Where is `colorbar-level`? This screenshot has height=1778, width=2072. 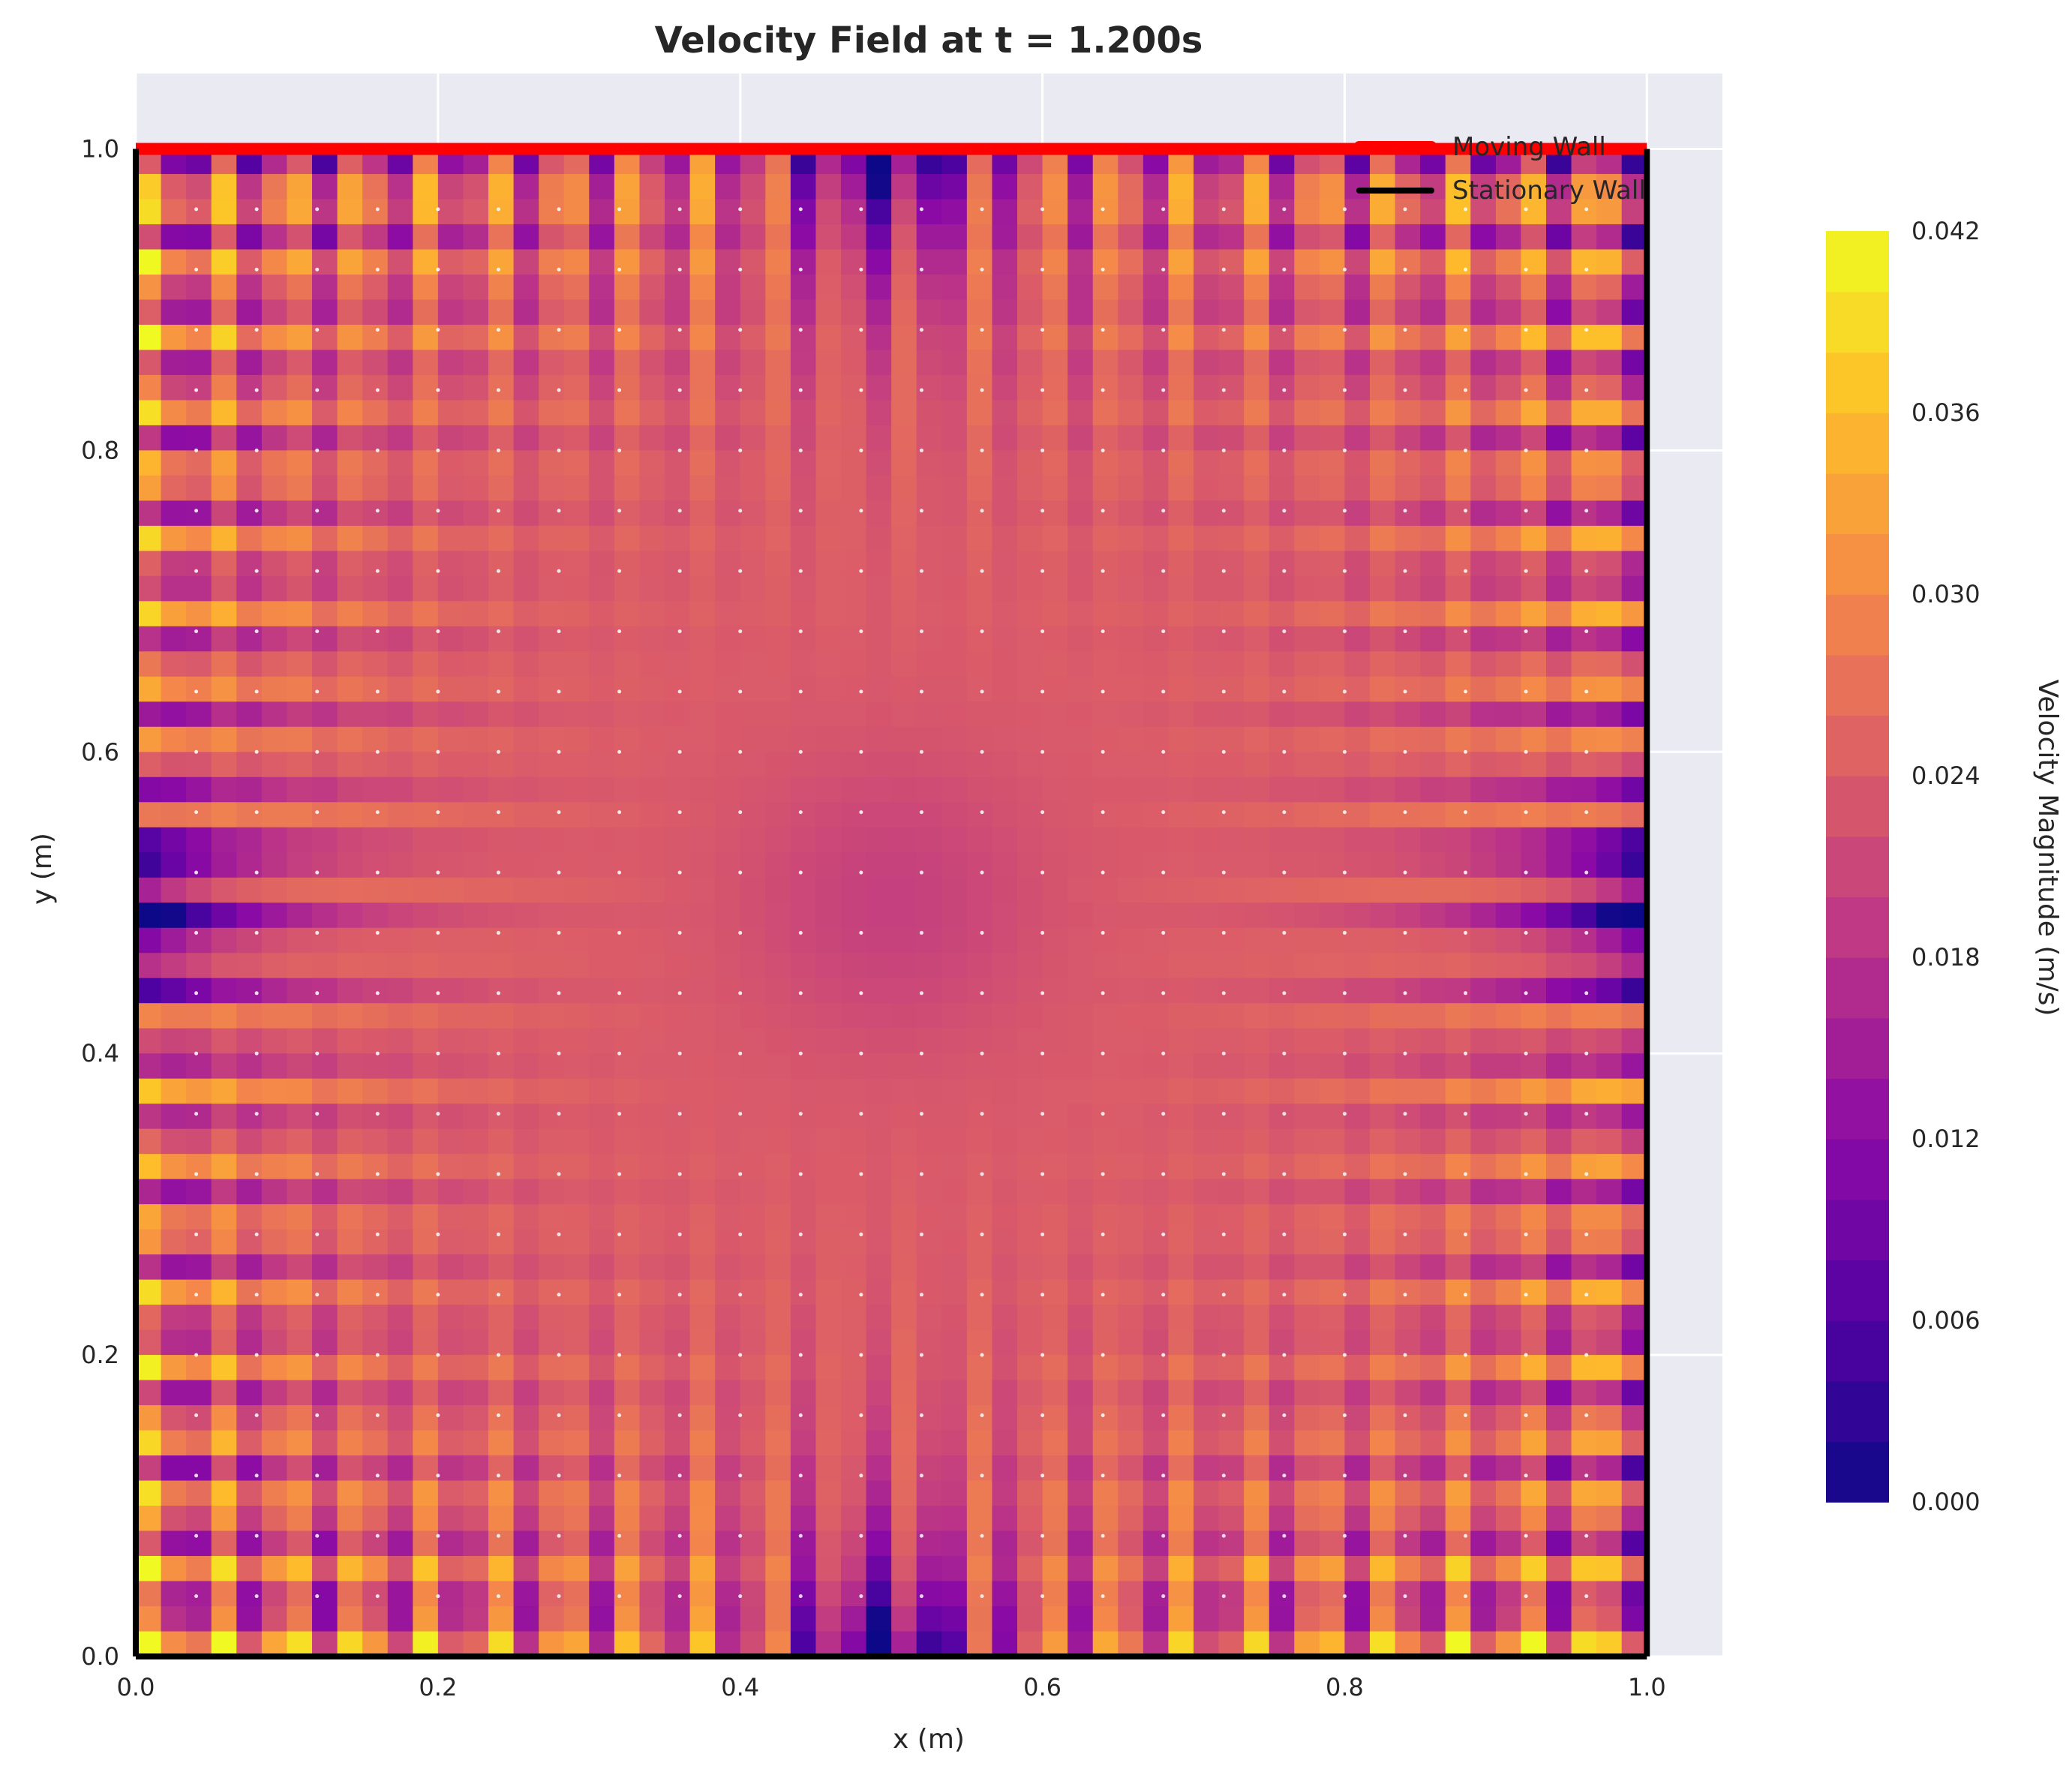
colorbar-level is located at coordinates (1857, 1351).